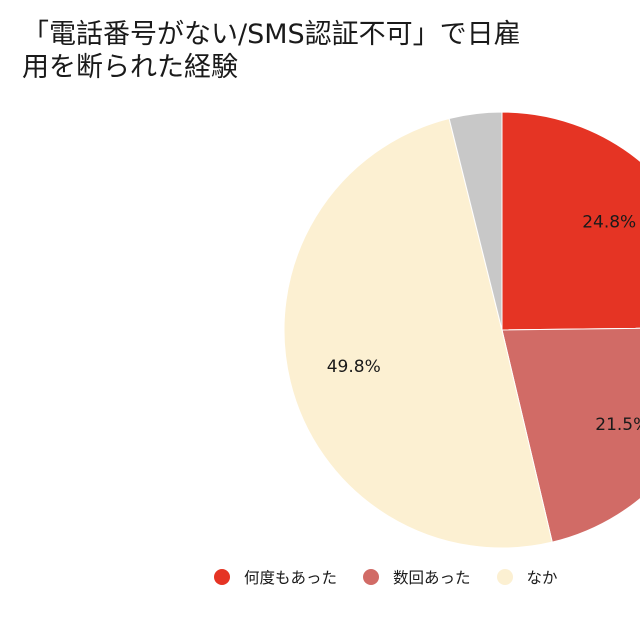 This screenshot has width=640, height=640. Describe the element at coordinates (617, 425) in the screenshot. I see `pie-data-label-1: 21.5%` at that location.